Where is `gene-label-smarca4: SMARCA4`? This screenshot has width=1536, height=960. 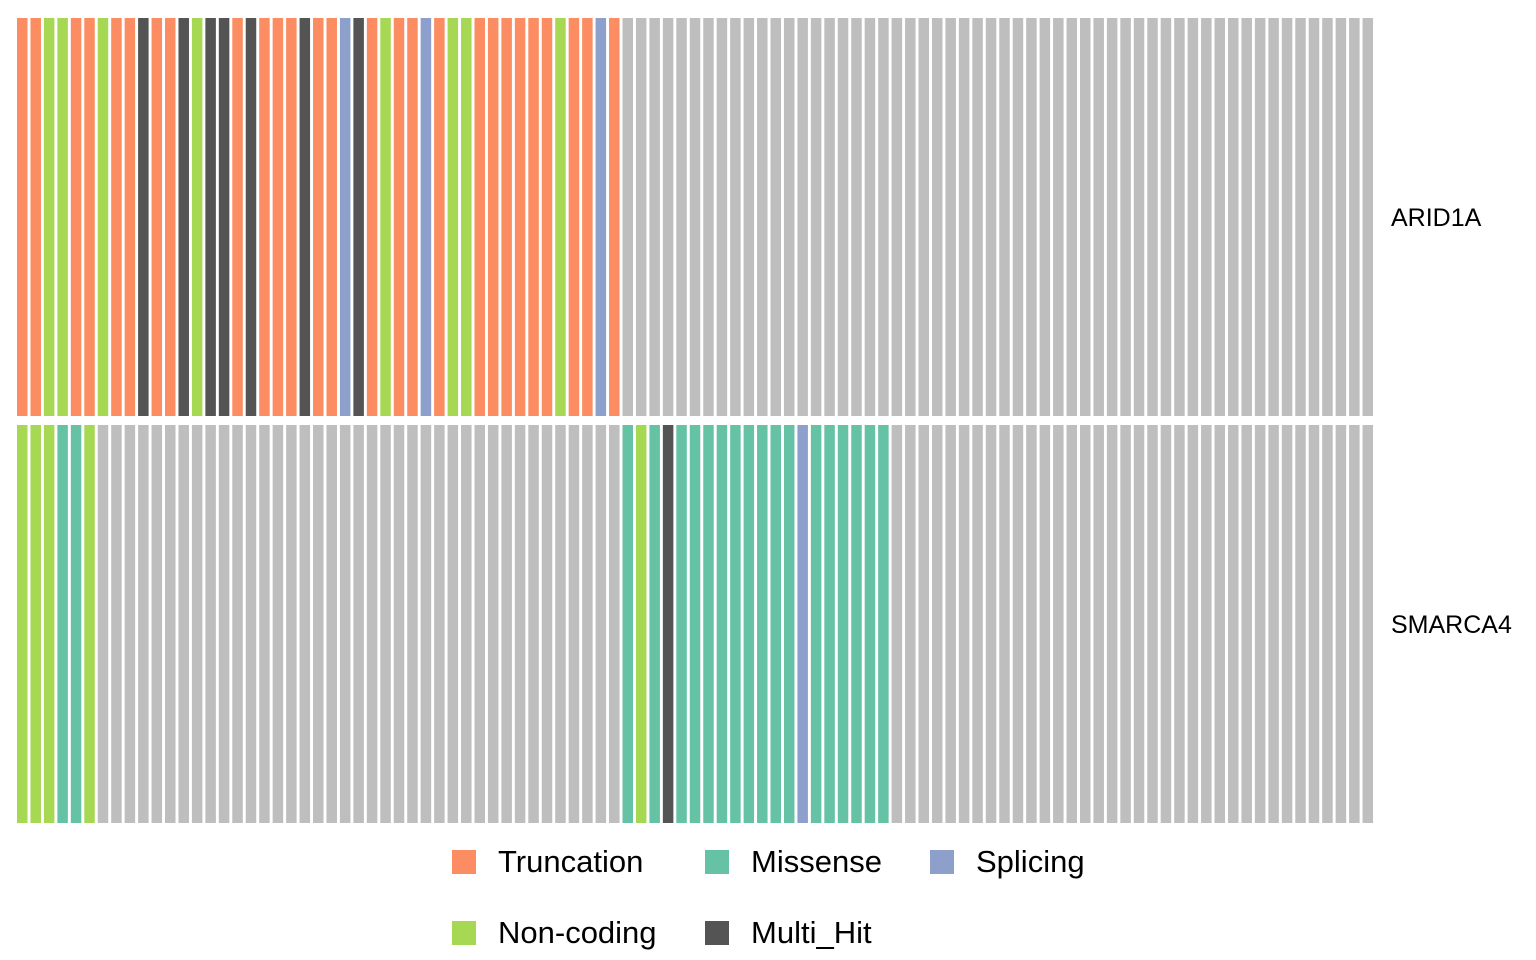
gene-label-smarca4: SMARCA4 is located at coordinates (1451, 625).